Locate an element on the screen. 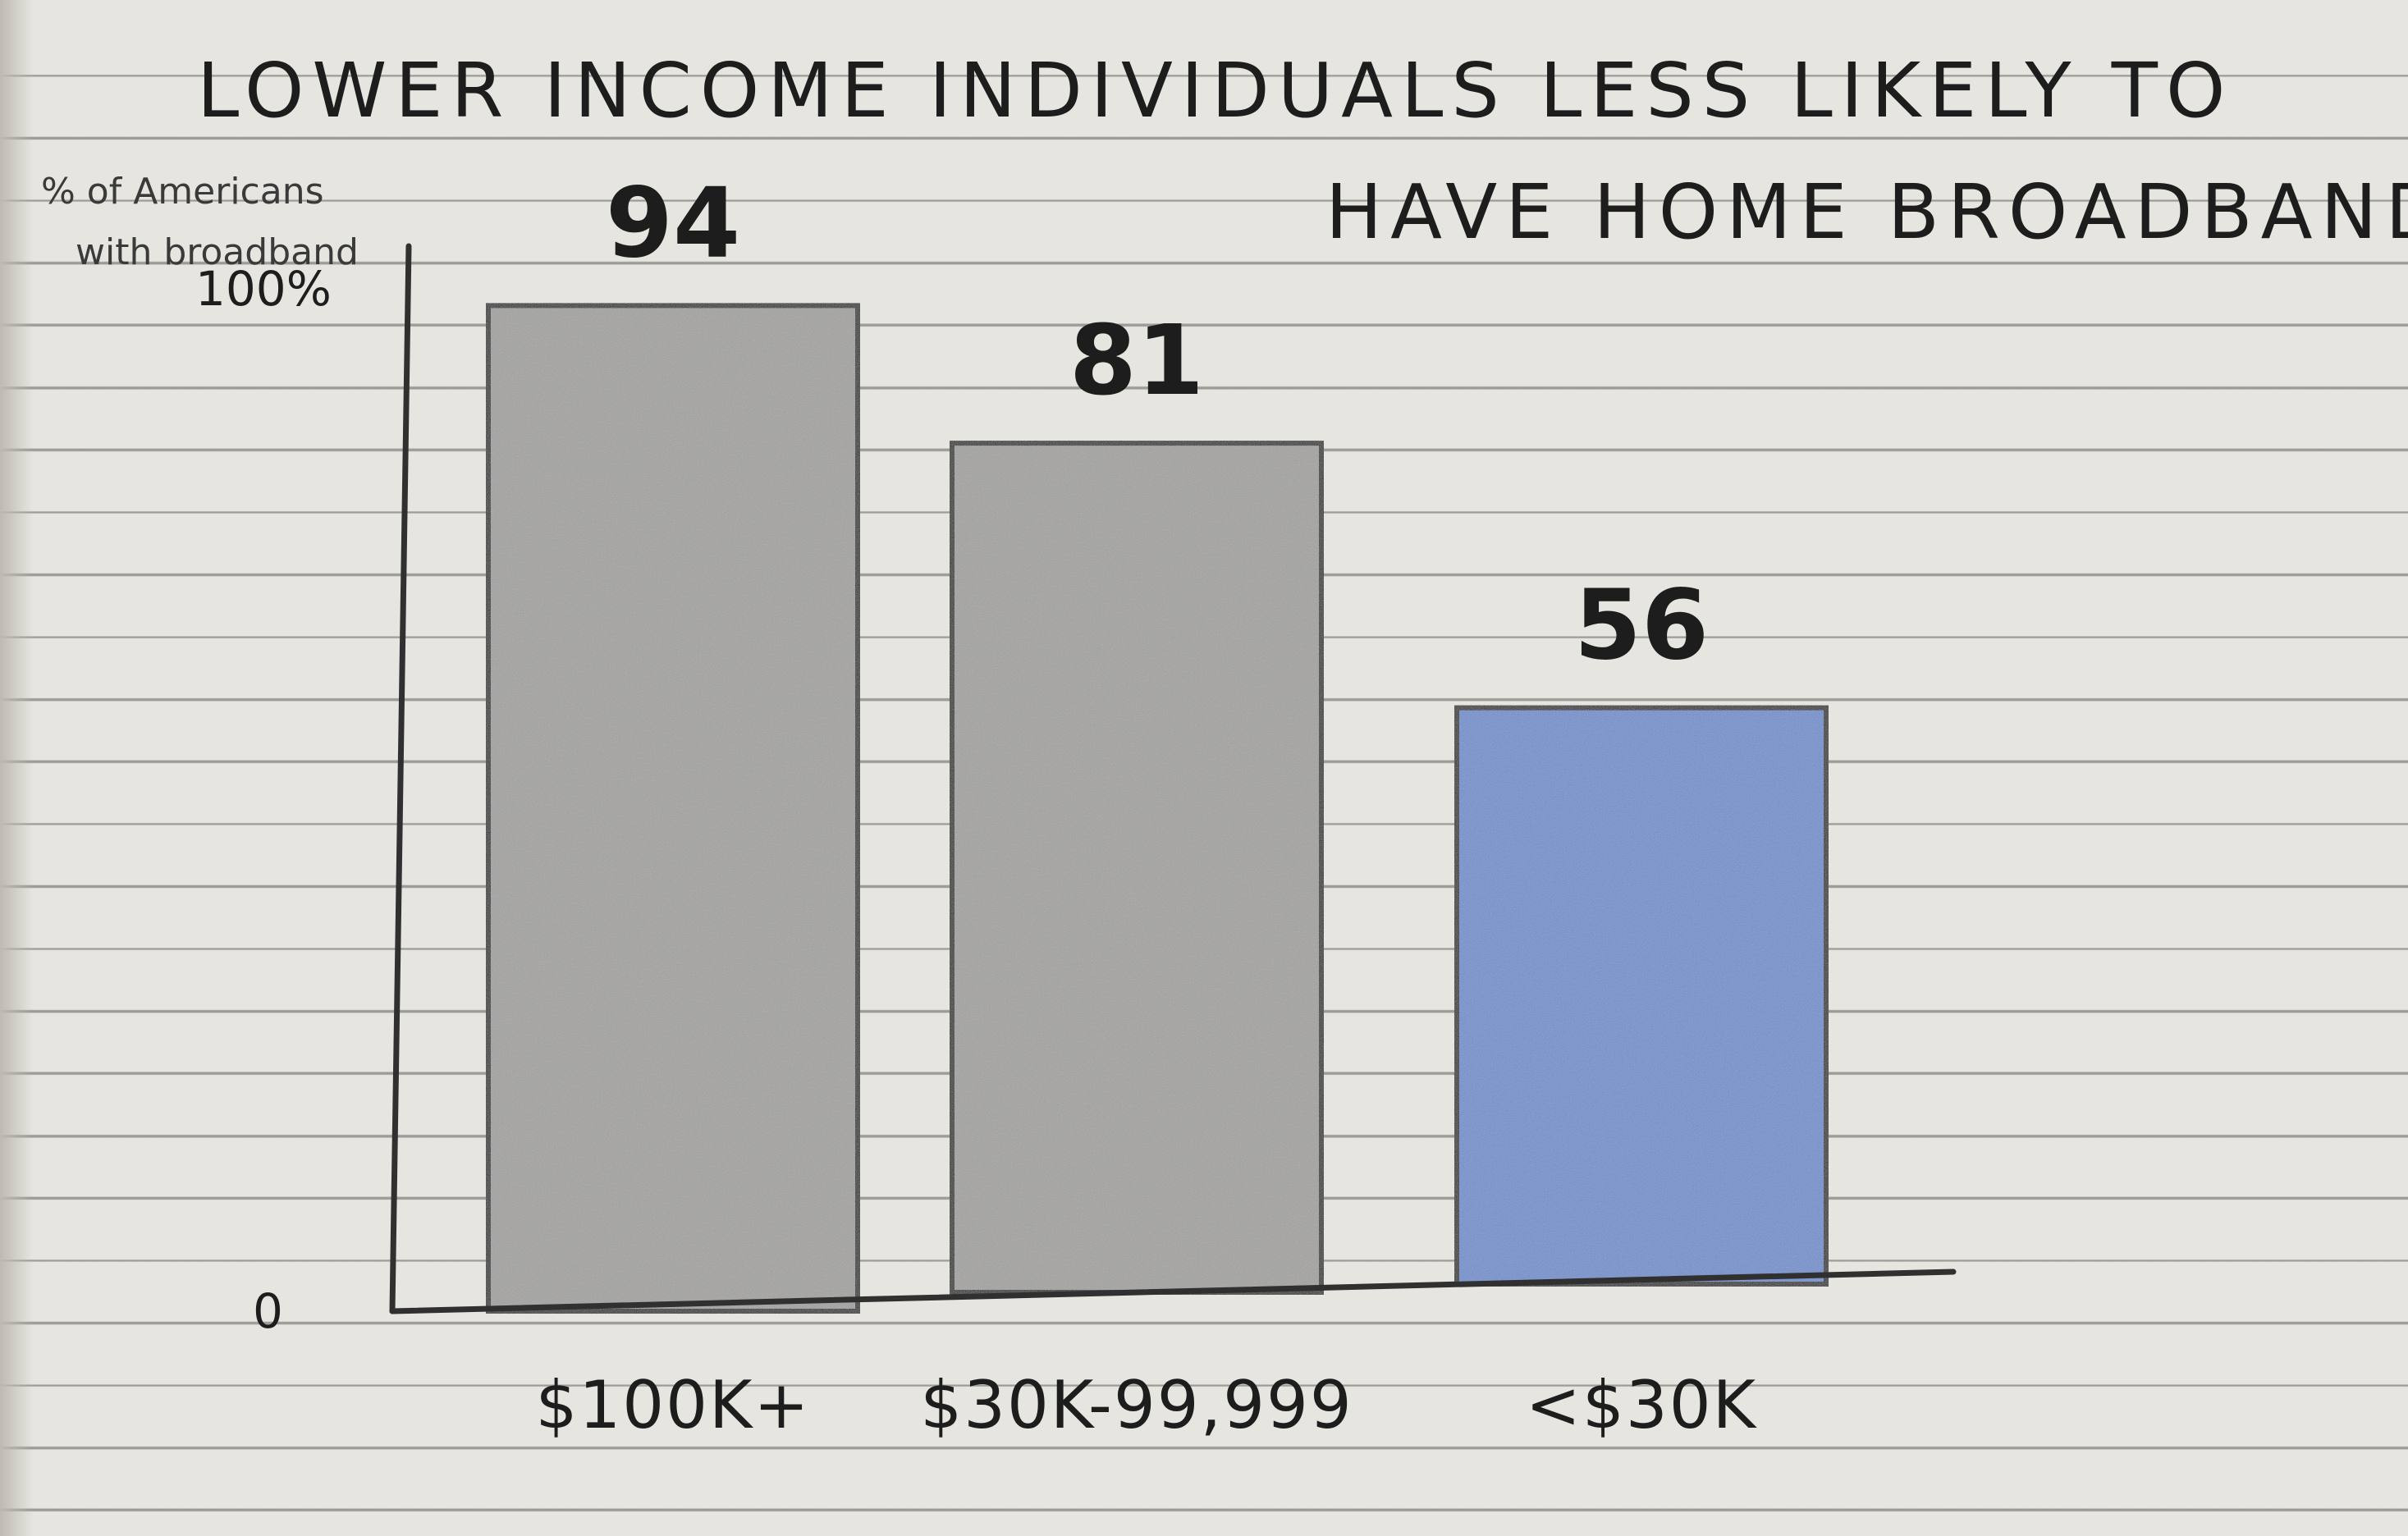 The image size is (2408, 1536). x-axis-line is located at coordinates (1173, 1291).